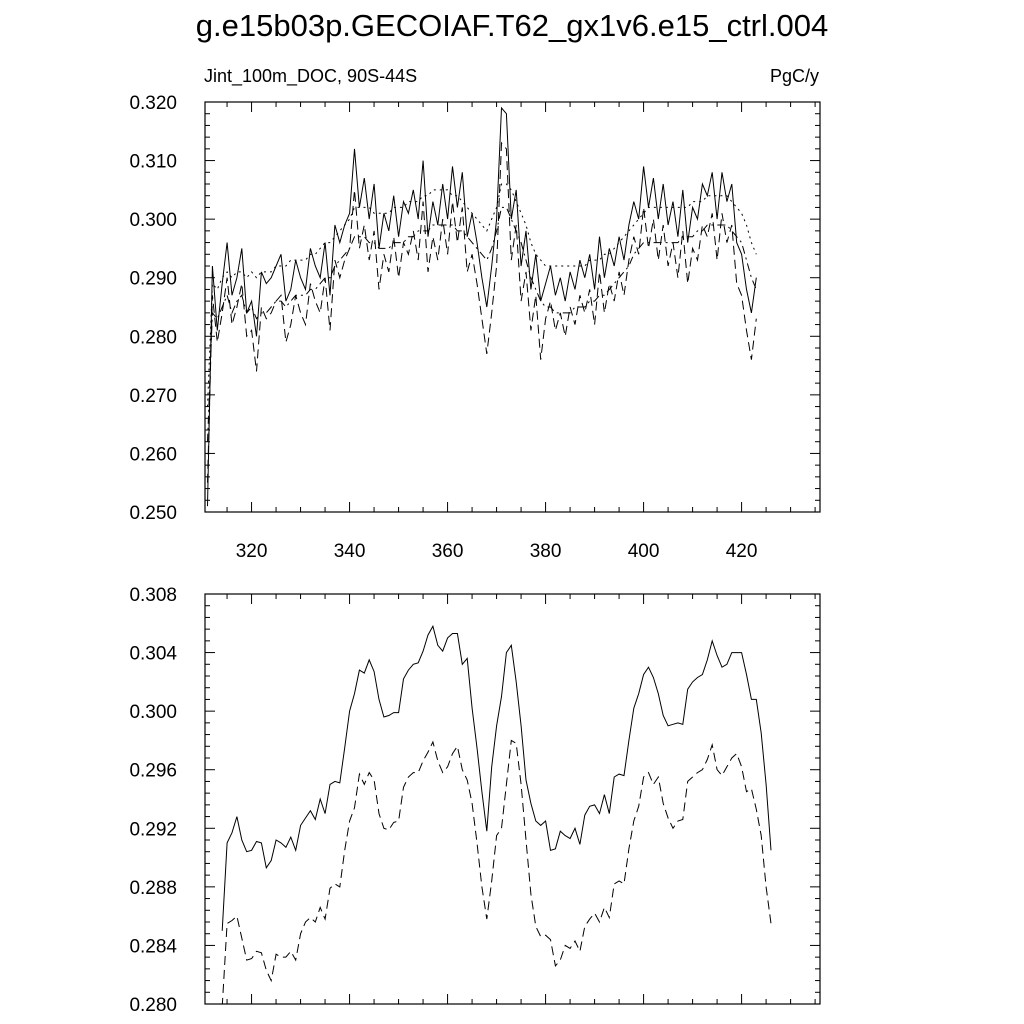 The image size is (1024, 1024). I want to click on y-tick-label: 0.304, so click(153, 654).